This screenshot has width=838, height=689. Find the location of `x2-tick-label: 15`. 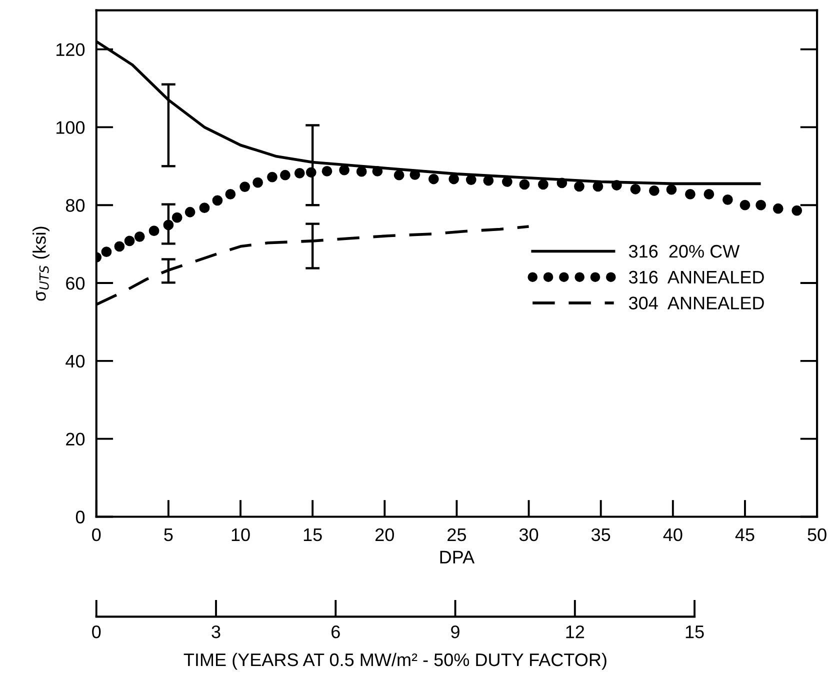

x2-tick-label: 15 is located at coordinates (695, 632).